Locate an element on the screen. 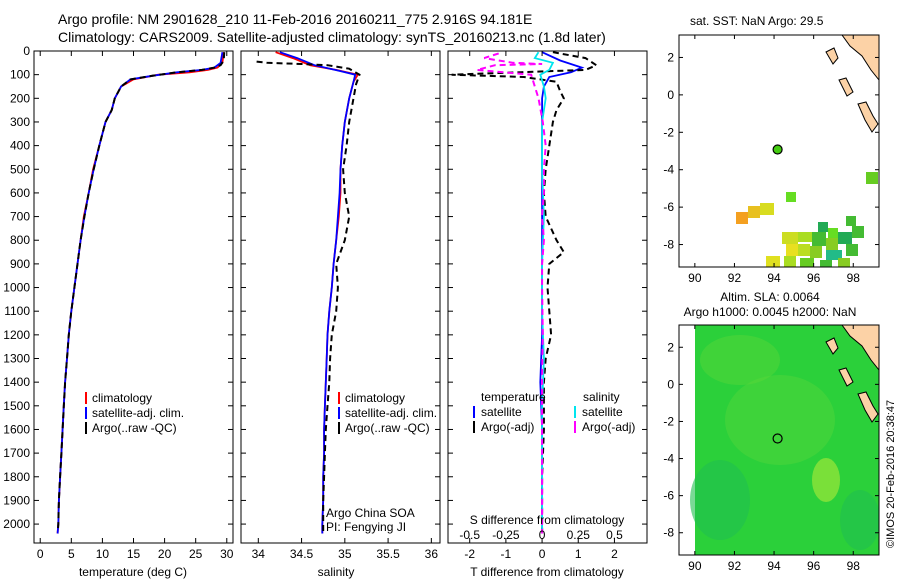  top-tick-label: 0.25 is located at coordinates (579, 535).